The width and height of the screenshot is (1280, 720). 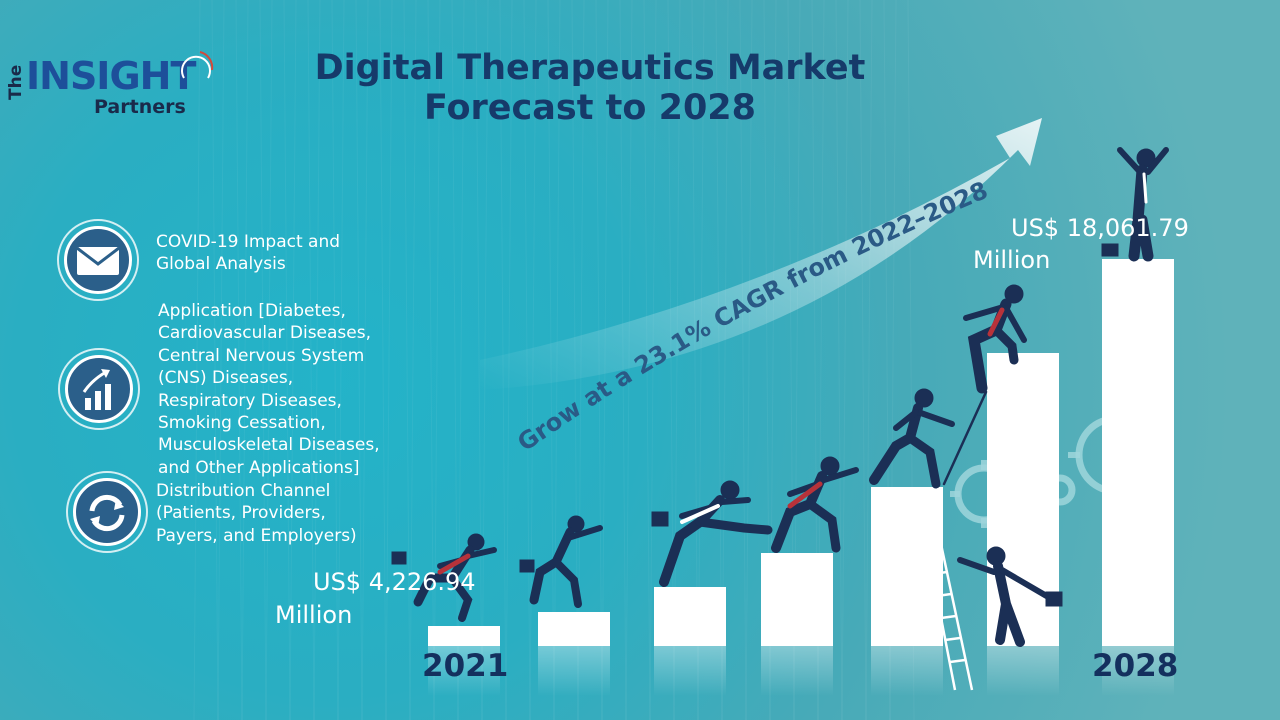 I want to click on envelope-icon-badge, so click(x=98, y=260).